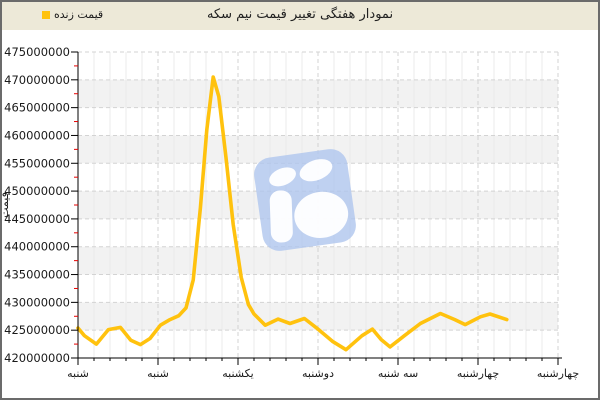 This screenshot has width=600, height=400. I want to click on y-tick-label: 435000000, so click(37, 275).